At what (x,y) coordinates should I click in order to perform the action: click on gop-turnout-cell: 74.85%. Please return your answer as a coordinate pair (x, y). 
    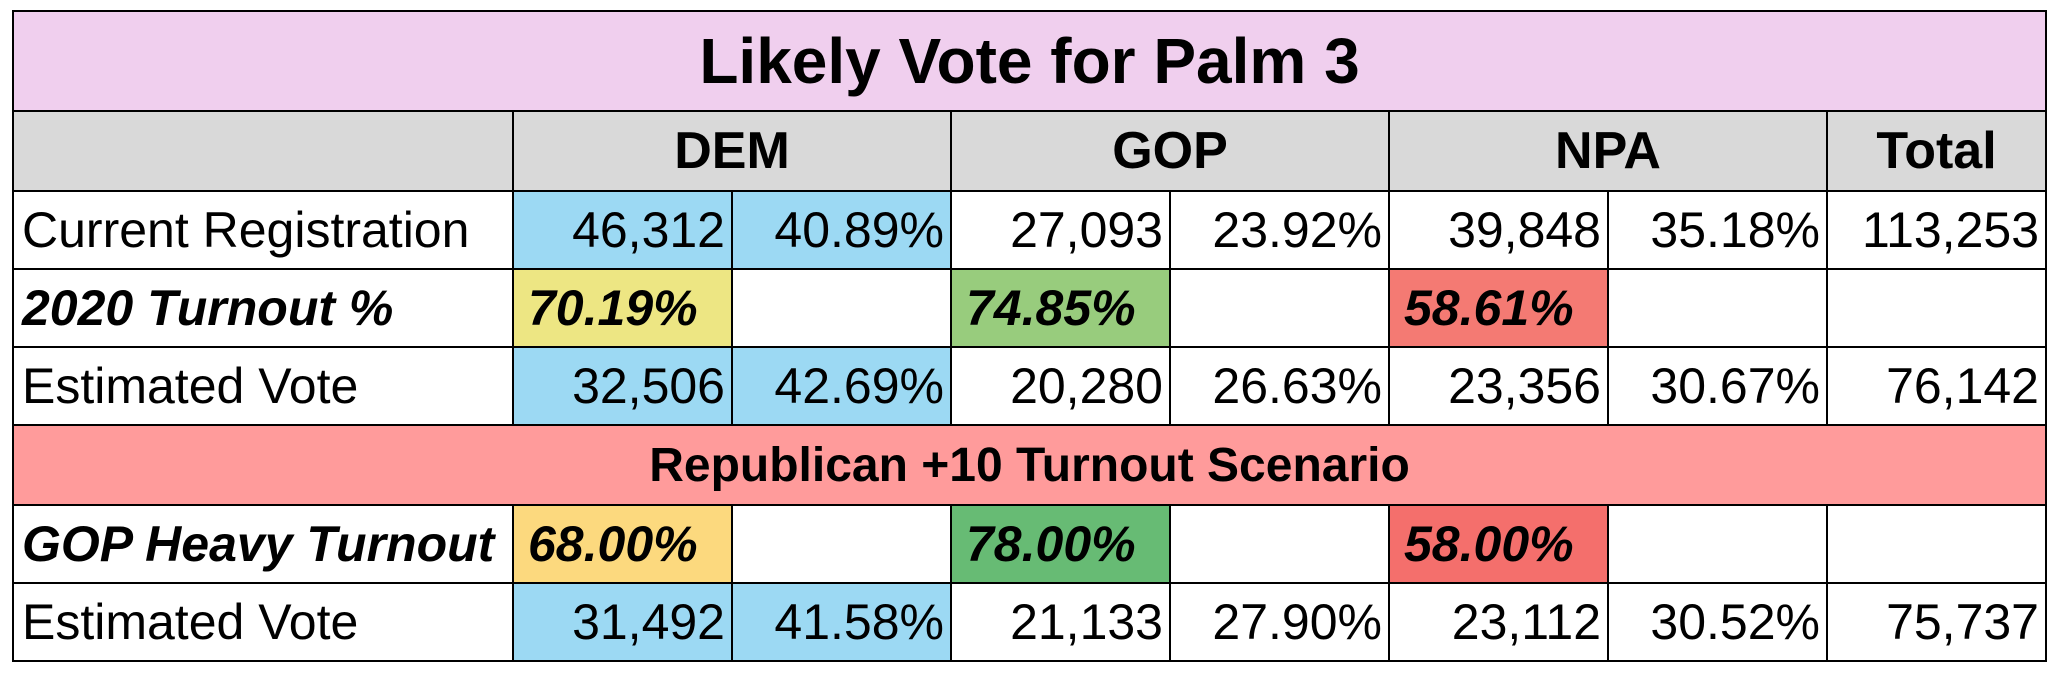
    Looking at the image, I should click on (1060, 308).